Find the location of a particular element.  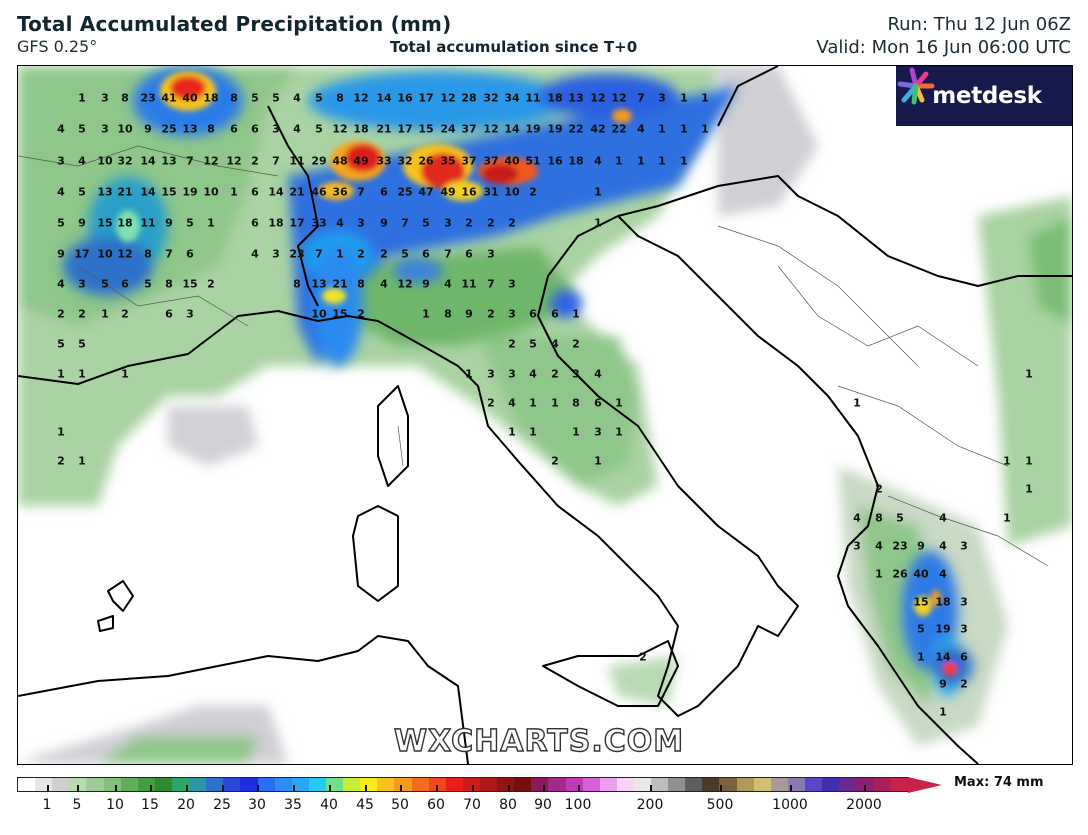

precip-value-label: 23 is located at coordinates (148, 98).